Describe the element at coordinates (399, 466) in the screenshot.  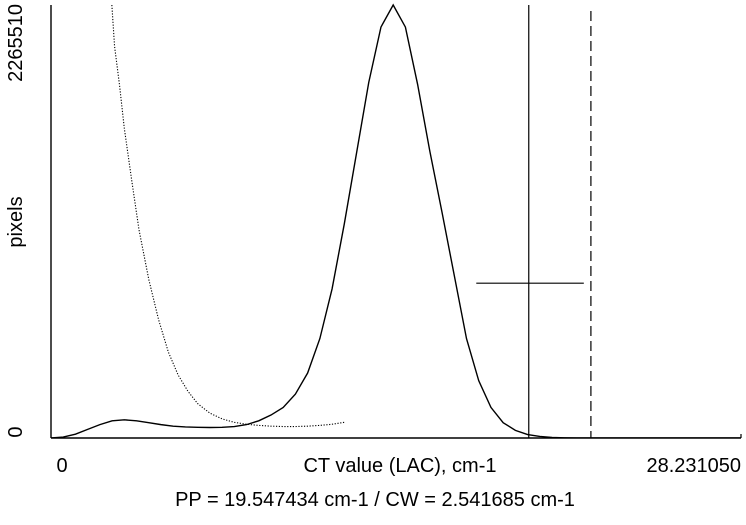
I see `x-axis-label: CT value (LAC), cm-1` at that location.